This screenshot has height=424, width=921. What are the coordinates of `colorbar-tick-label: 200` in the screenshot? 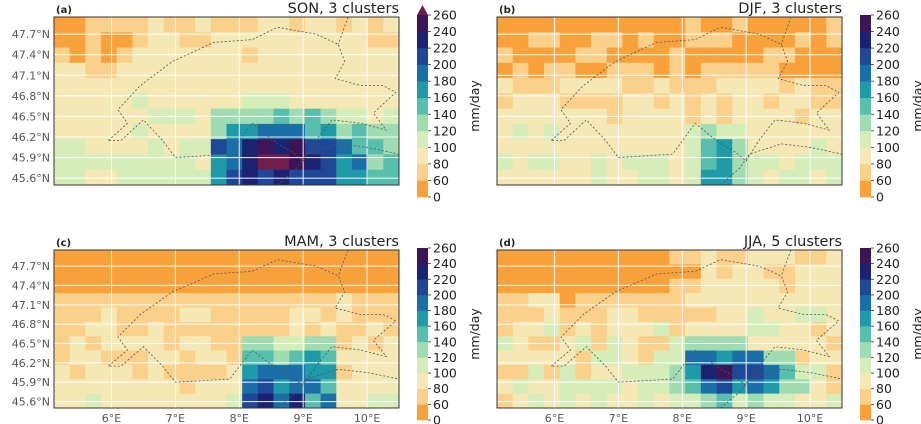 It's located at (445, 294).